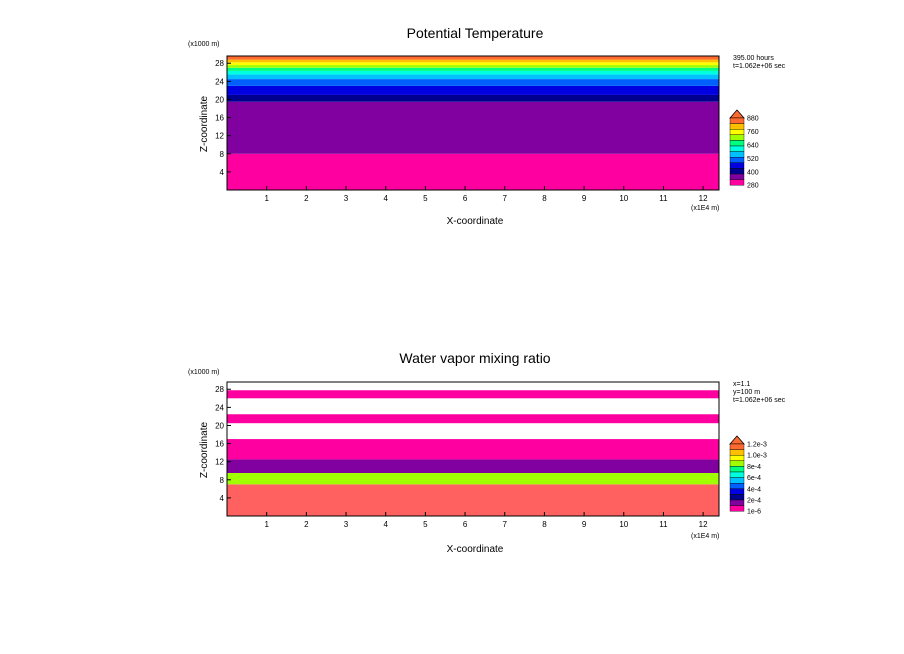 The width and height of the screenshot is (904, 654). Describe the element at coordinates (759, 66) in the screenshot. I see `info-line-2: t=1.062e+06 sec` at that location.